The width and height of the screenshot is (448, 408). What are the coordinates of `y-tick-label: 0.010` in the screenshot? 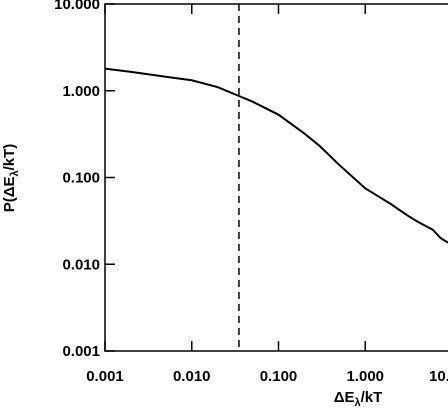 It's located at (81, 264).